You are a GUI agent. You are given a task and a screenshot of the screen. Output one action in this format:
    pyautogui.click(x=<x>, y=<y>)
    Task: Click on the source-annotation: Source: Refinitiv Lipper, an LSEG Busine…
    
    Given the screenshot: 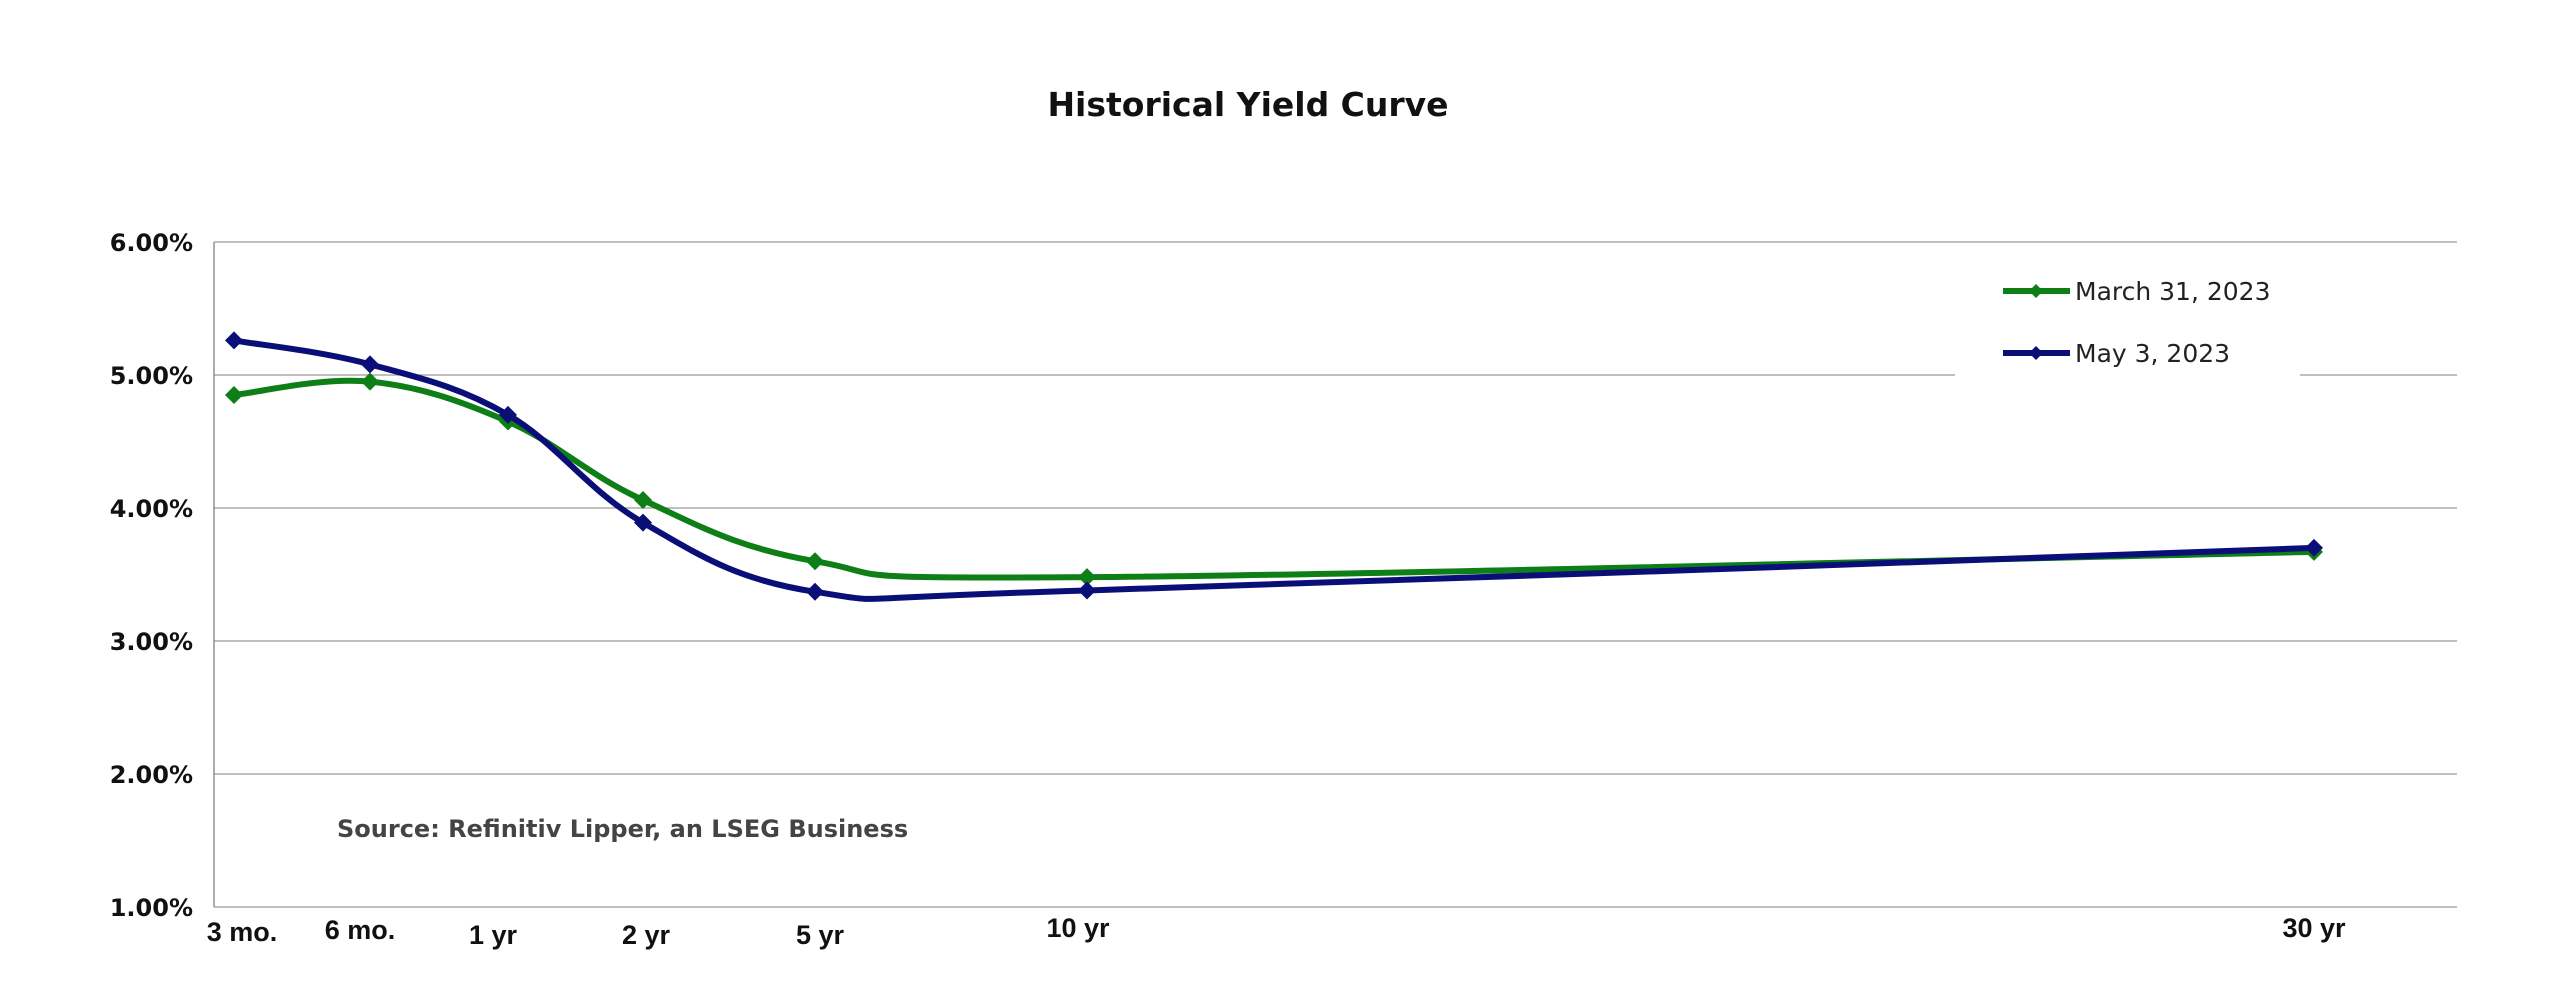 What is the action you would take?
    pyautogui.click(x=622, y=829)
    